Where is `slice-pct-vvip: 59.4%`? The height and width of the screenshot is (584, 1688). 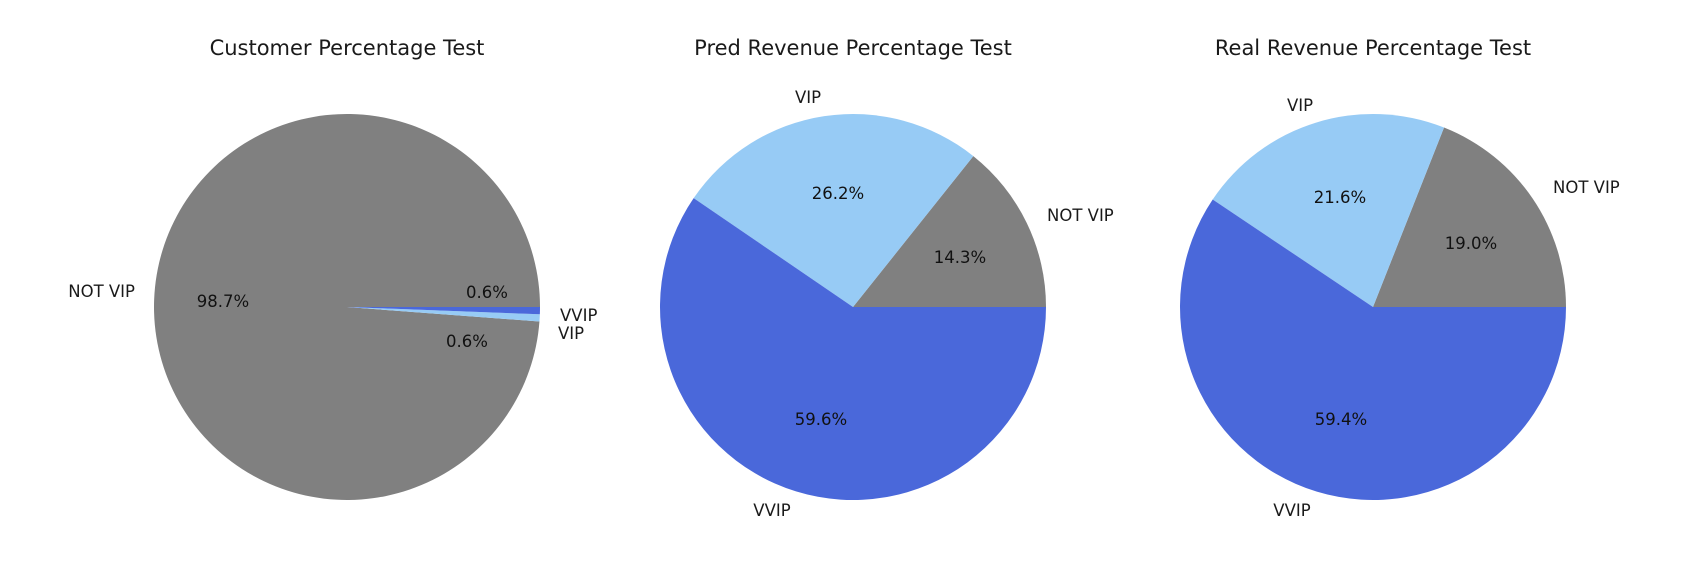 slice-pct-vvip: 59.4% is located at coordinates (1341, 419).